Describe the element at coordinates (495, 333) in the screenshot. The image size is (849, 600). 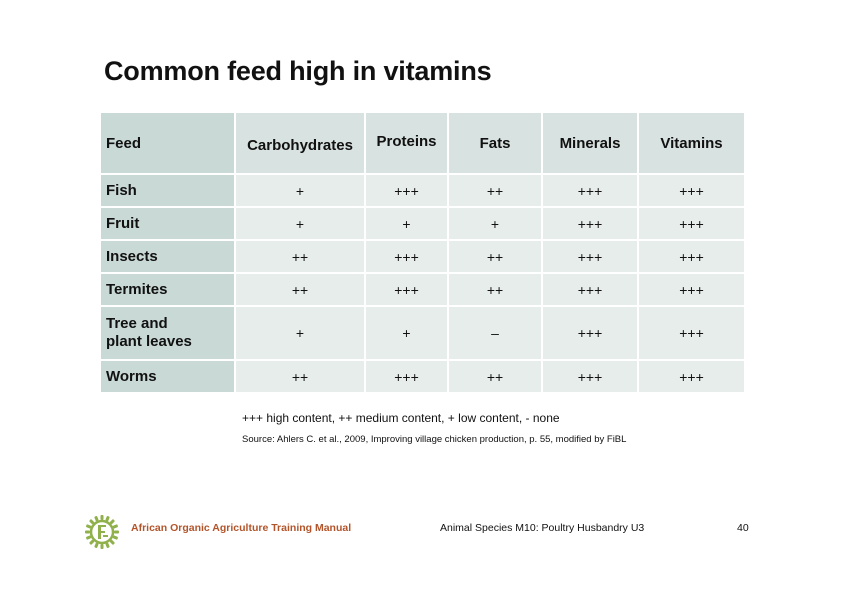
I see `fats-value: –` at that location.